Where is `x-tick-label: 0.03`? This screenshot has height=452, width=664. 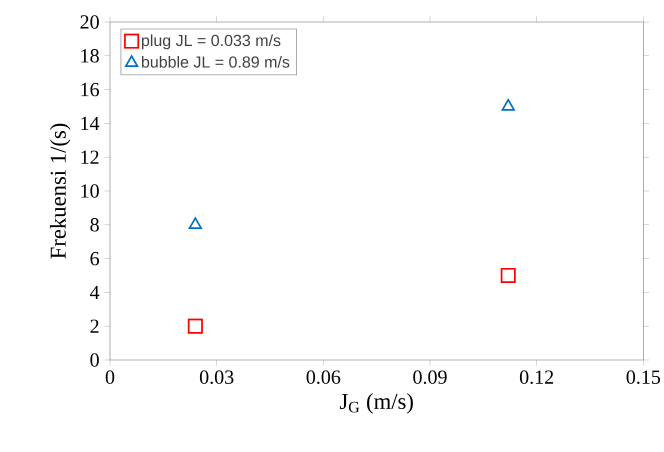 x-tick-label: 0.03 is located at coordinates (217, 377).